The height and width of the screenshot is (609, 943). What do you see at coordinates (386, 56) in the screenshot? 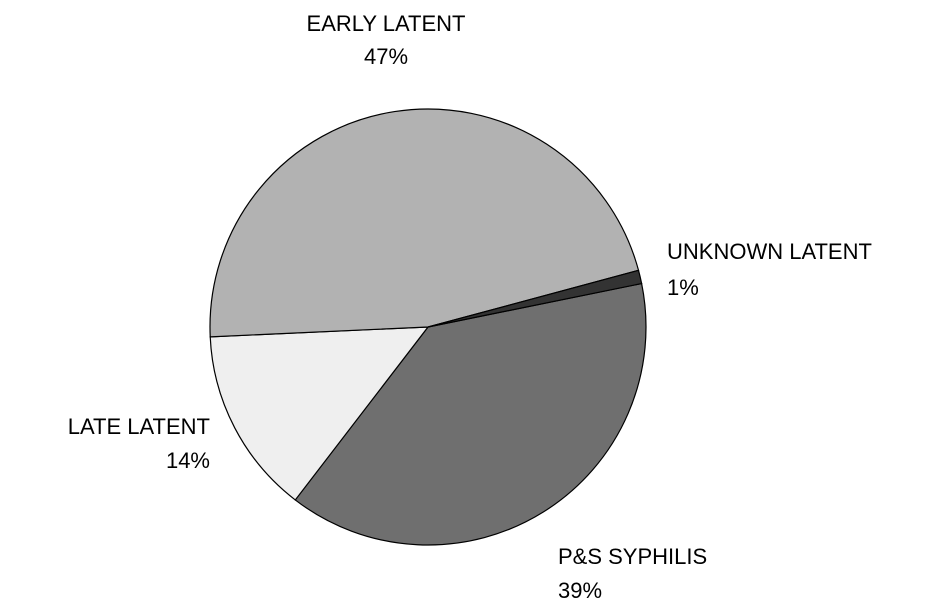
I see `slice-value-label: 47%` at bounding box center [386, 56].